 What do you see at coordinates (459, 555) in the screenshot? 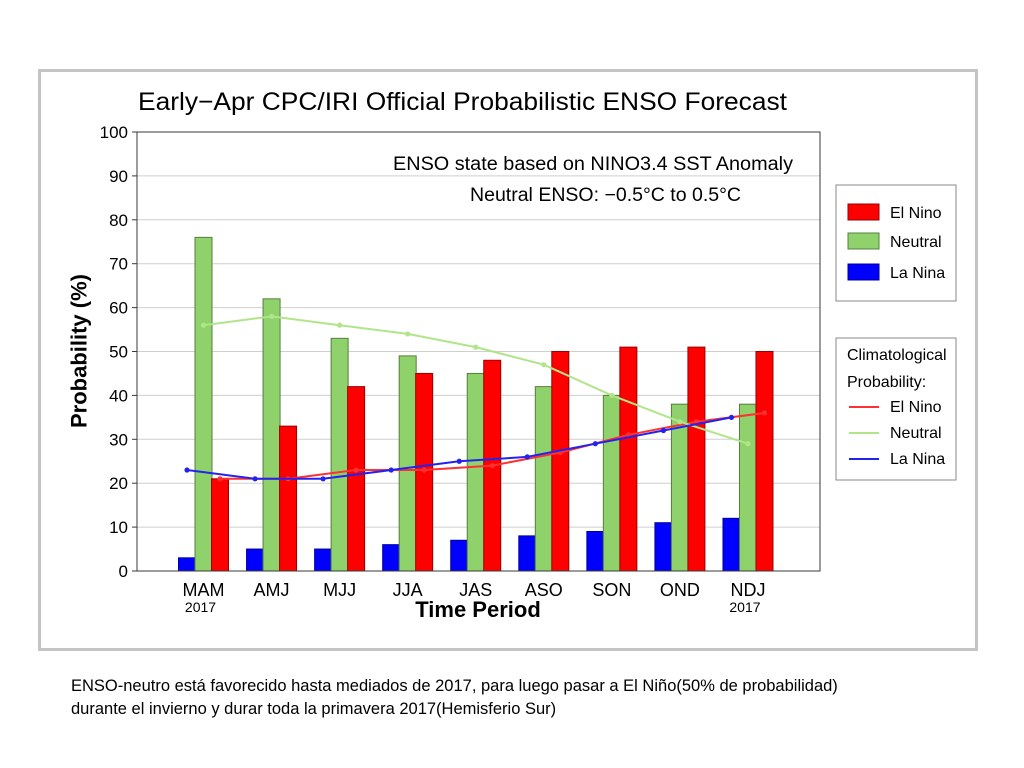
I see `bar-la-nina-jas` at bounding box center [459, 555].